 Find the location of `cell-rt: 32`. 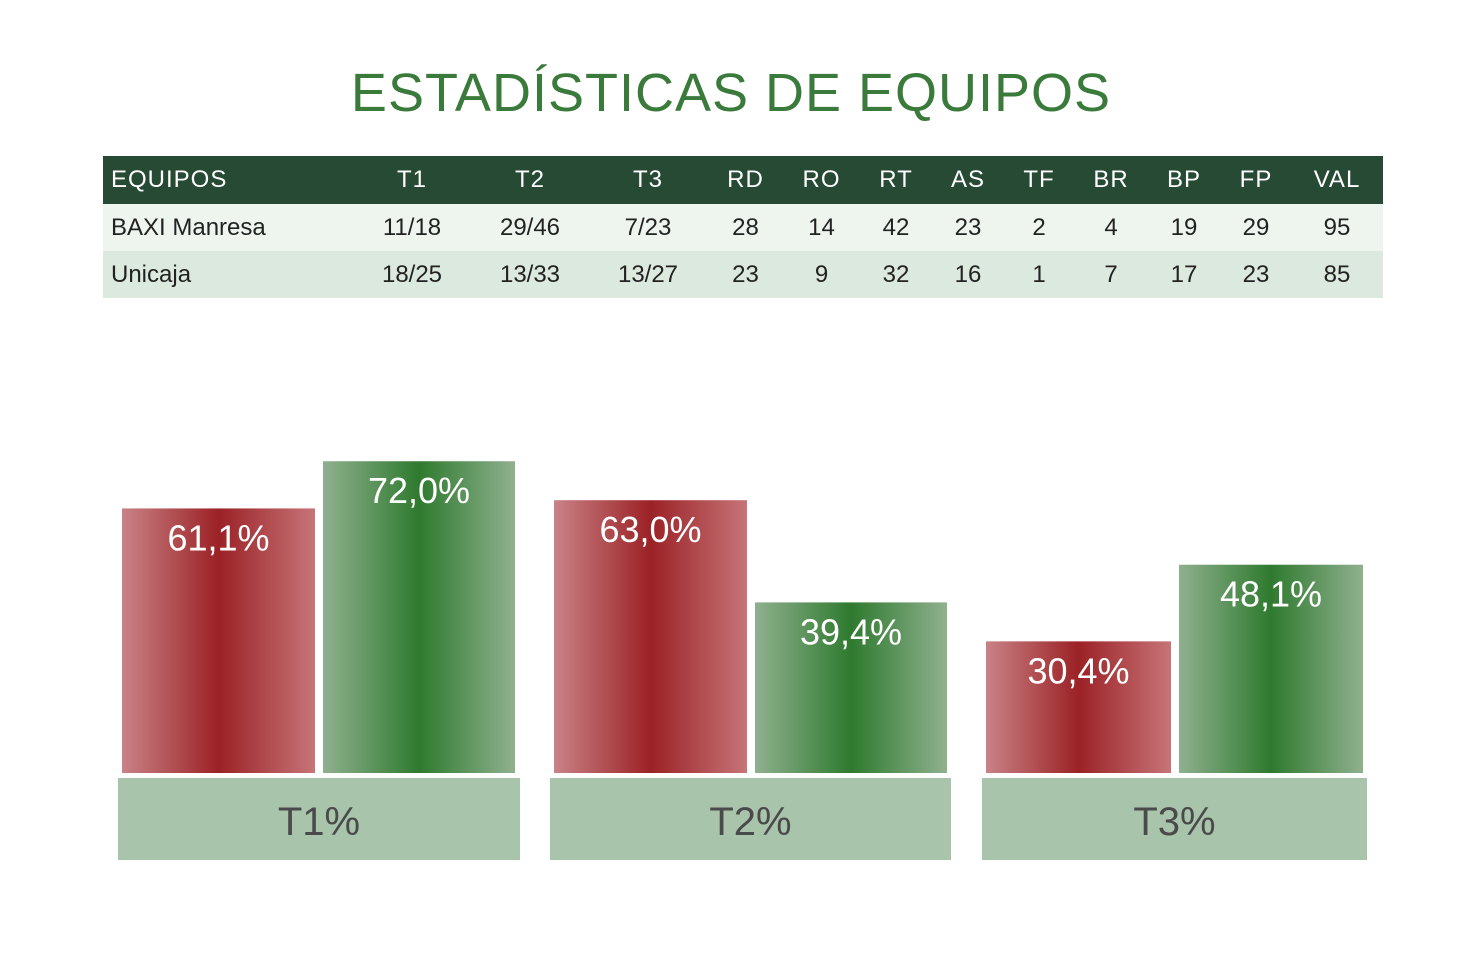

cell-rt: 32 is located at coordinates (896, 274).